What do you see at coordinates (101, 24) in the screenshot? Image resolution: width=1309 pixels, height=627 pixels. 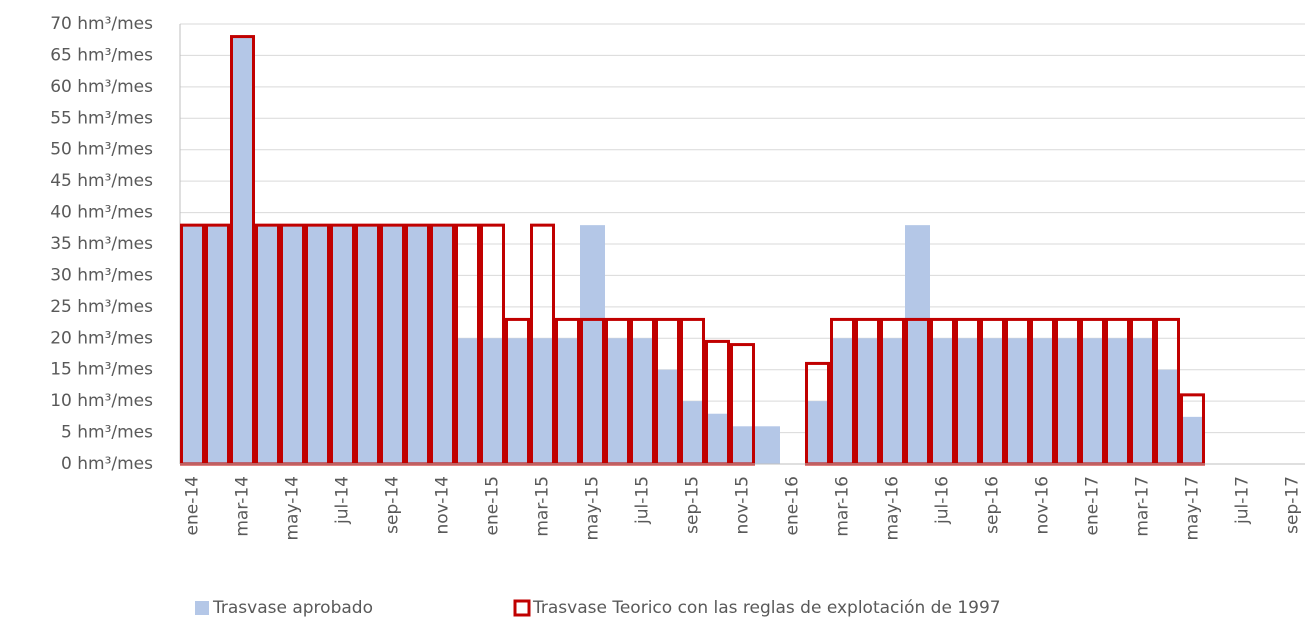 I see `y-tick-label: 70 hm³/mes` at bounding box center [101, 24].